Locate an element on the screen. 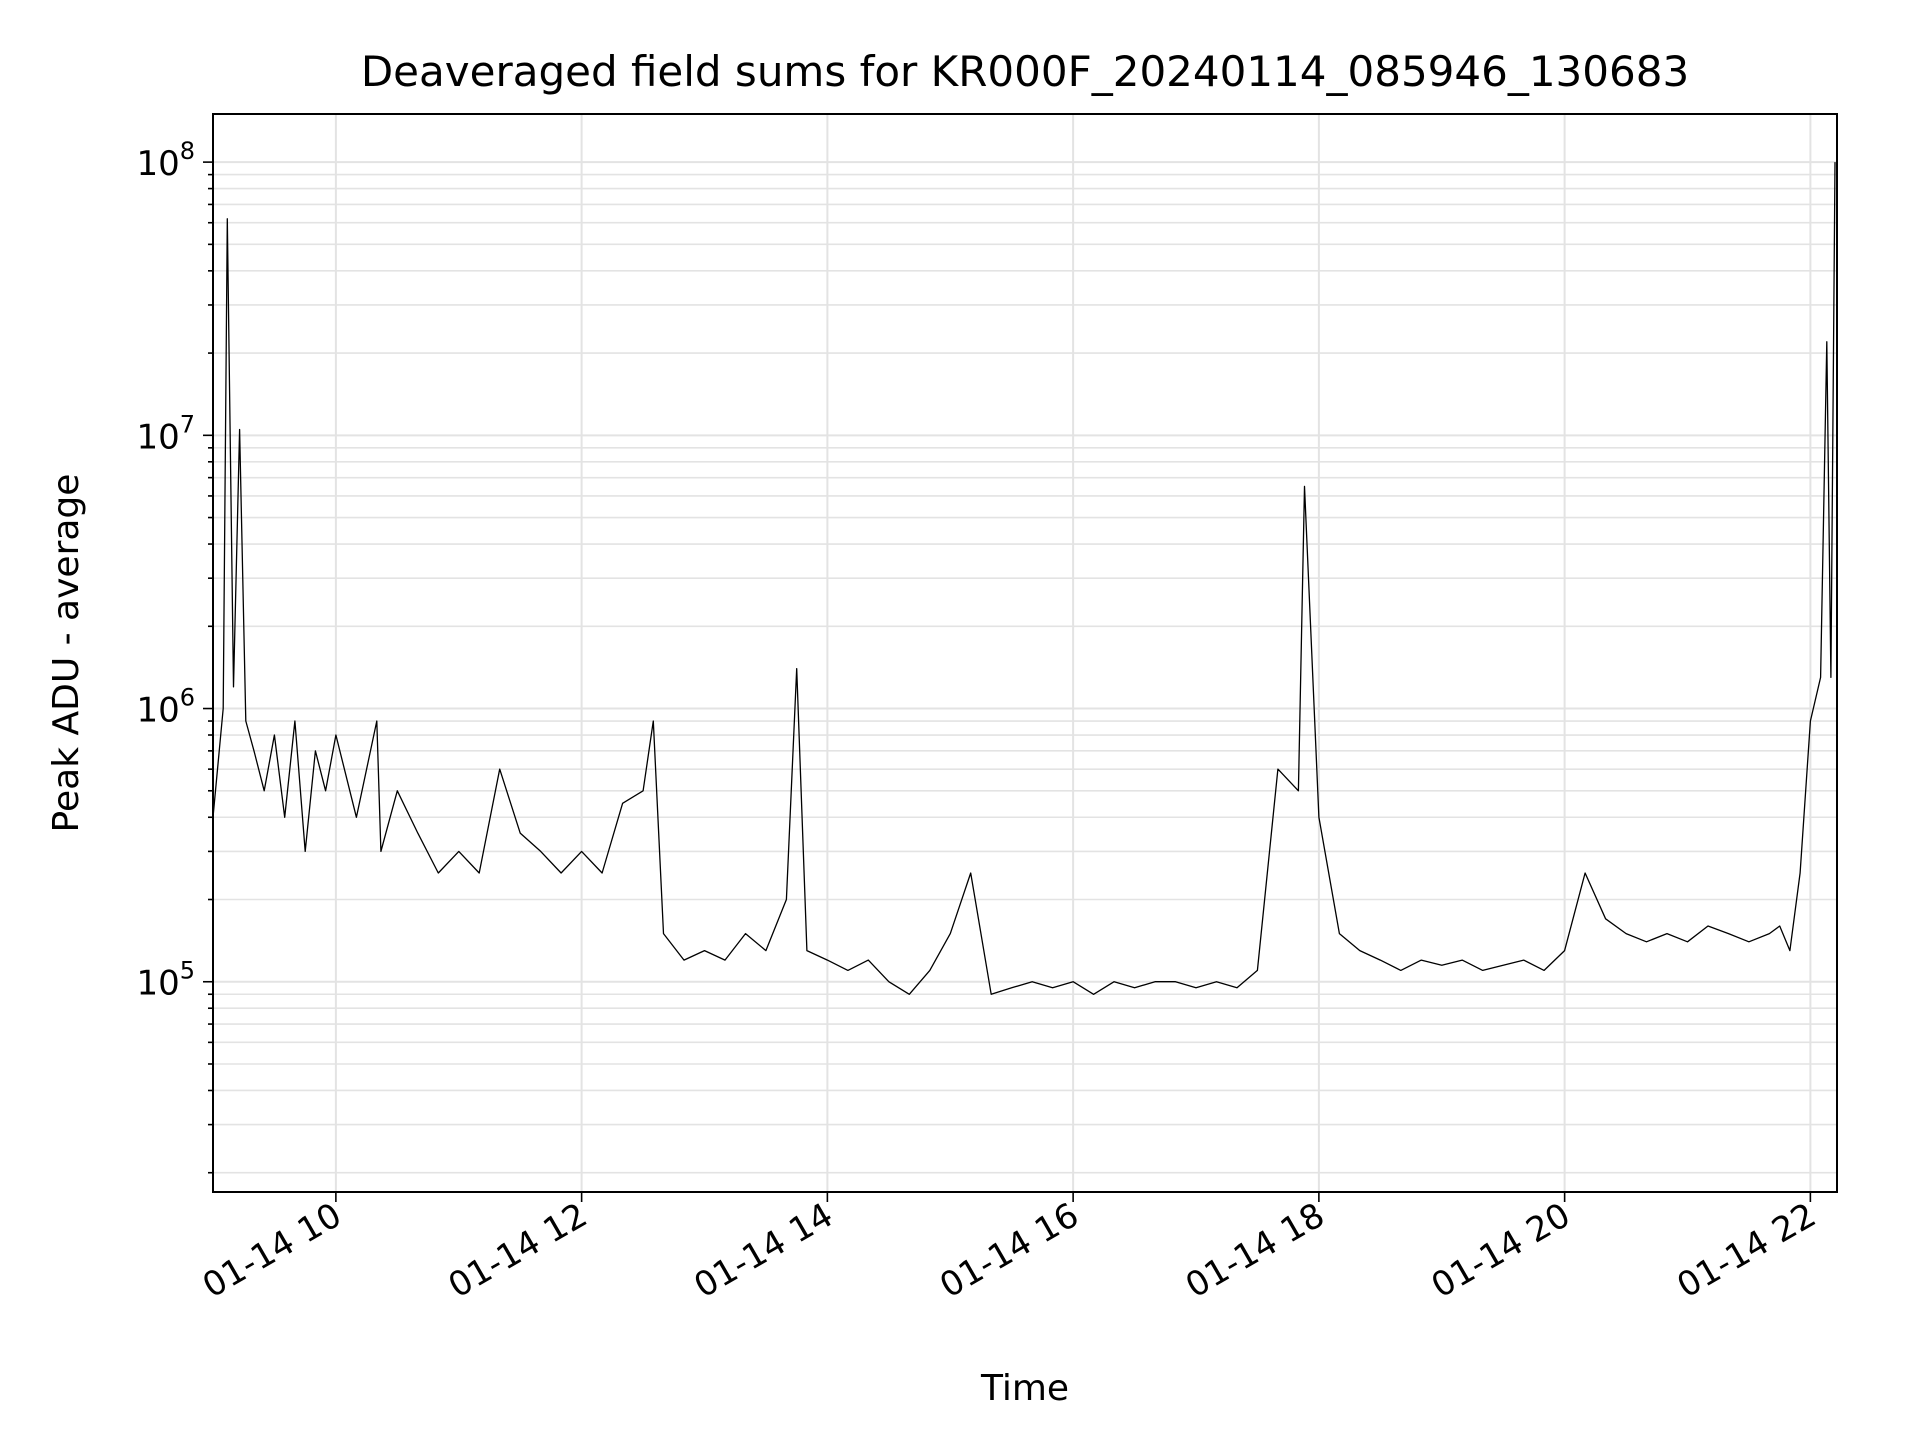 The height and width of the screenshot is (1440, 1920). y-axis-label: Peak ADU - average is located at coordinates (66, 653).